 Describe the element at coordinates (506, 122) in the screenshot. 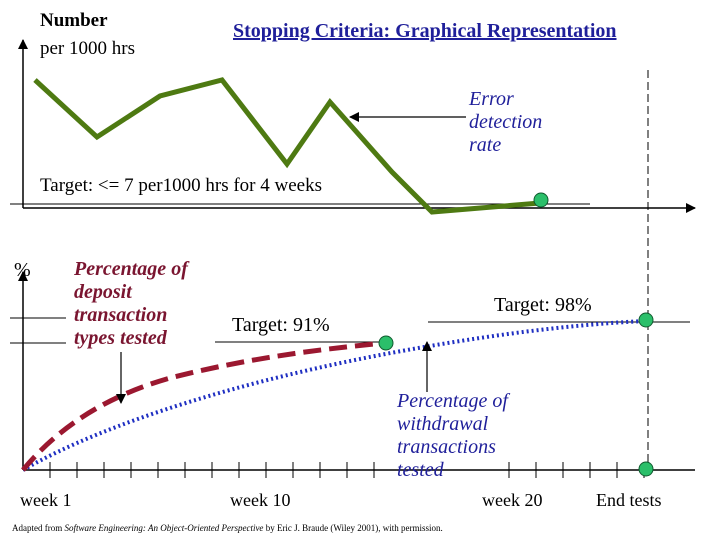

I see `error-rate-label-line2: detection` at that location.